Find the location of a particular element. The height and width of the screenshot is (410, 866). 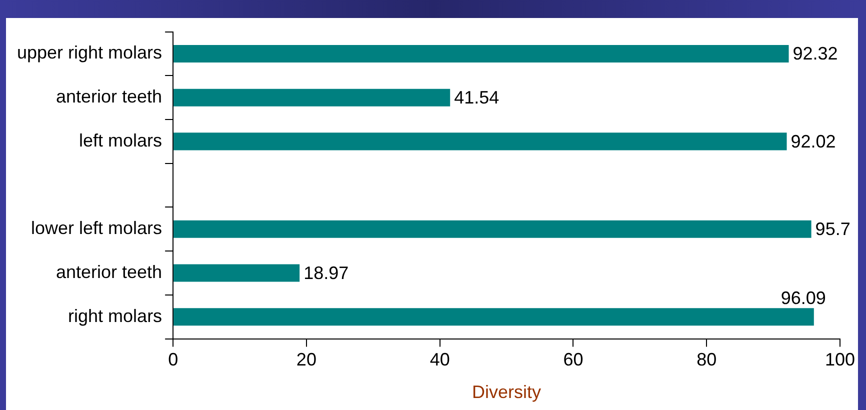

x-tick-label: 60 is located at coordinates (573, 360).